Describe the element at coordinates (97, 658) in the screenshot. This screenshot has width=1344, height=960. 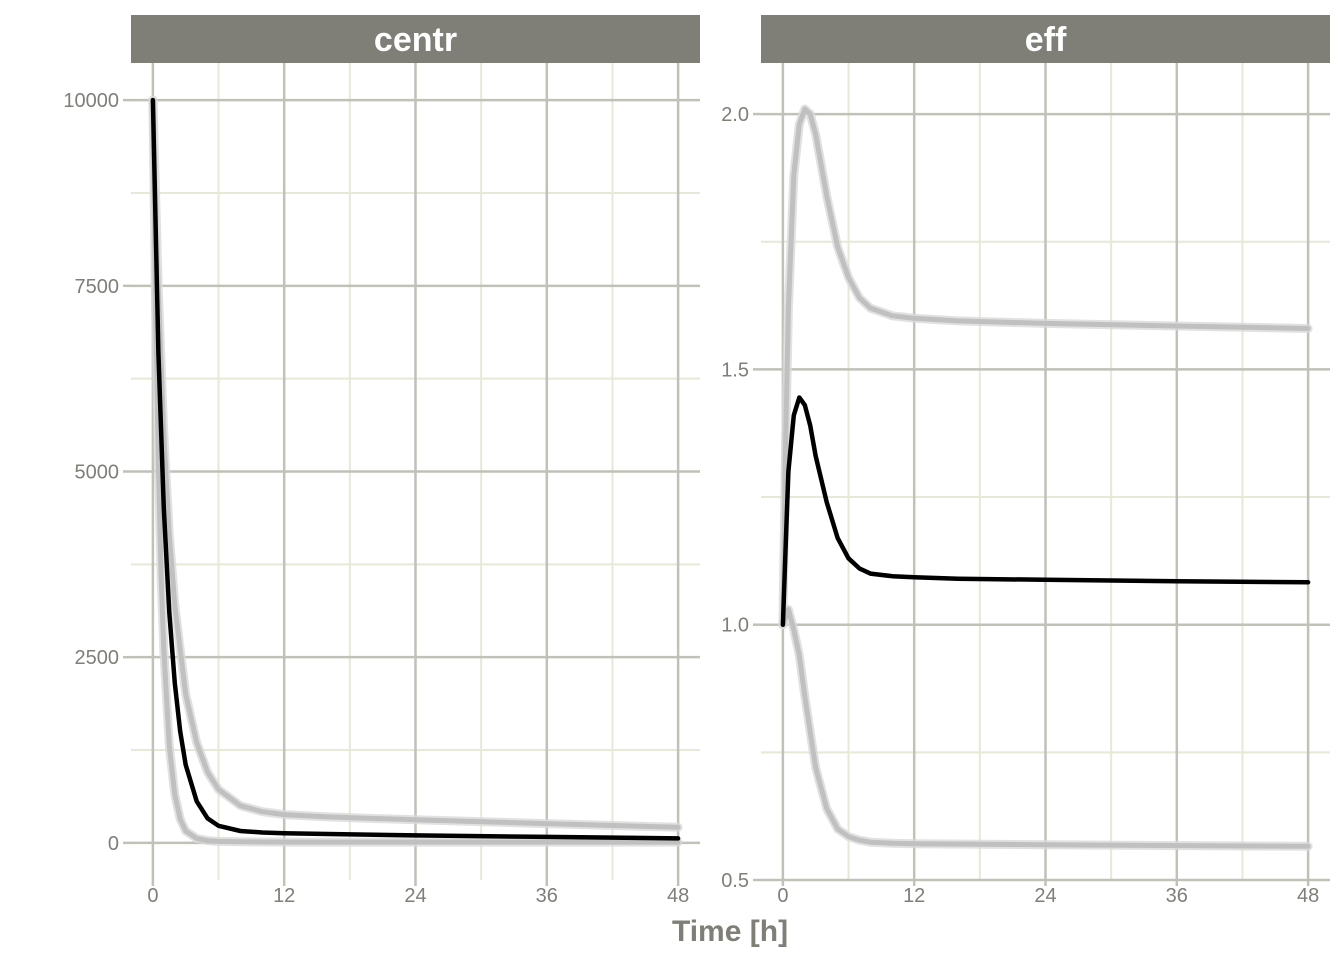
I see `centr-y-tick-label: 2500` at that location.